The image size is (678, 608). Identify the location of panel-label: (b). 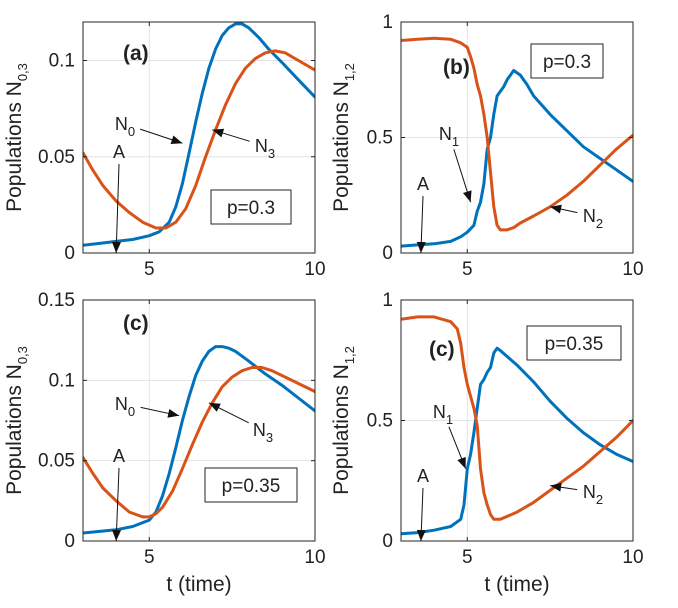
(456, 67).